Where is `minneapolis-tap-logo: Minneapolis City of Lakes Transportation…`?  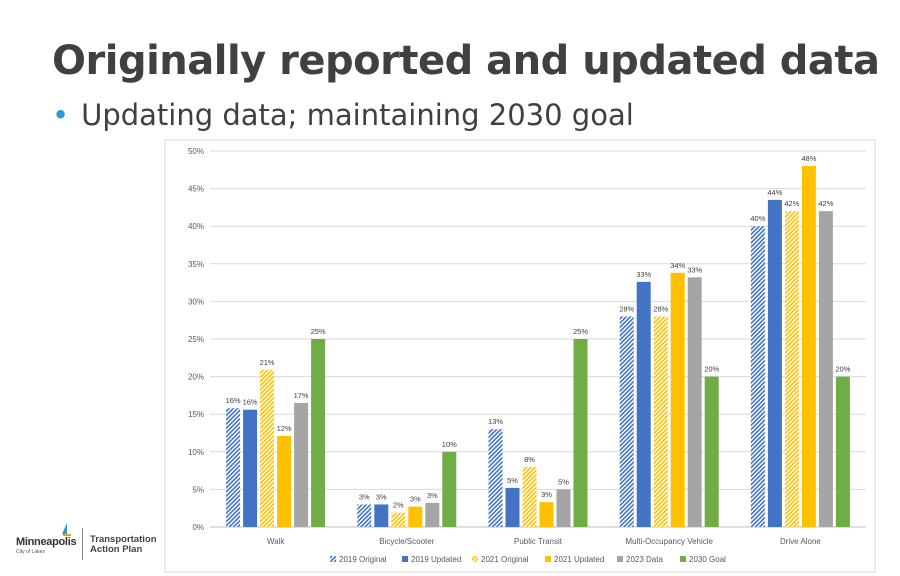
minneapolis-tap-logo: Minneapolis City of Lakes Transportation… is located at coordinates (89, 542).